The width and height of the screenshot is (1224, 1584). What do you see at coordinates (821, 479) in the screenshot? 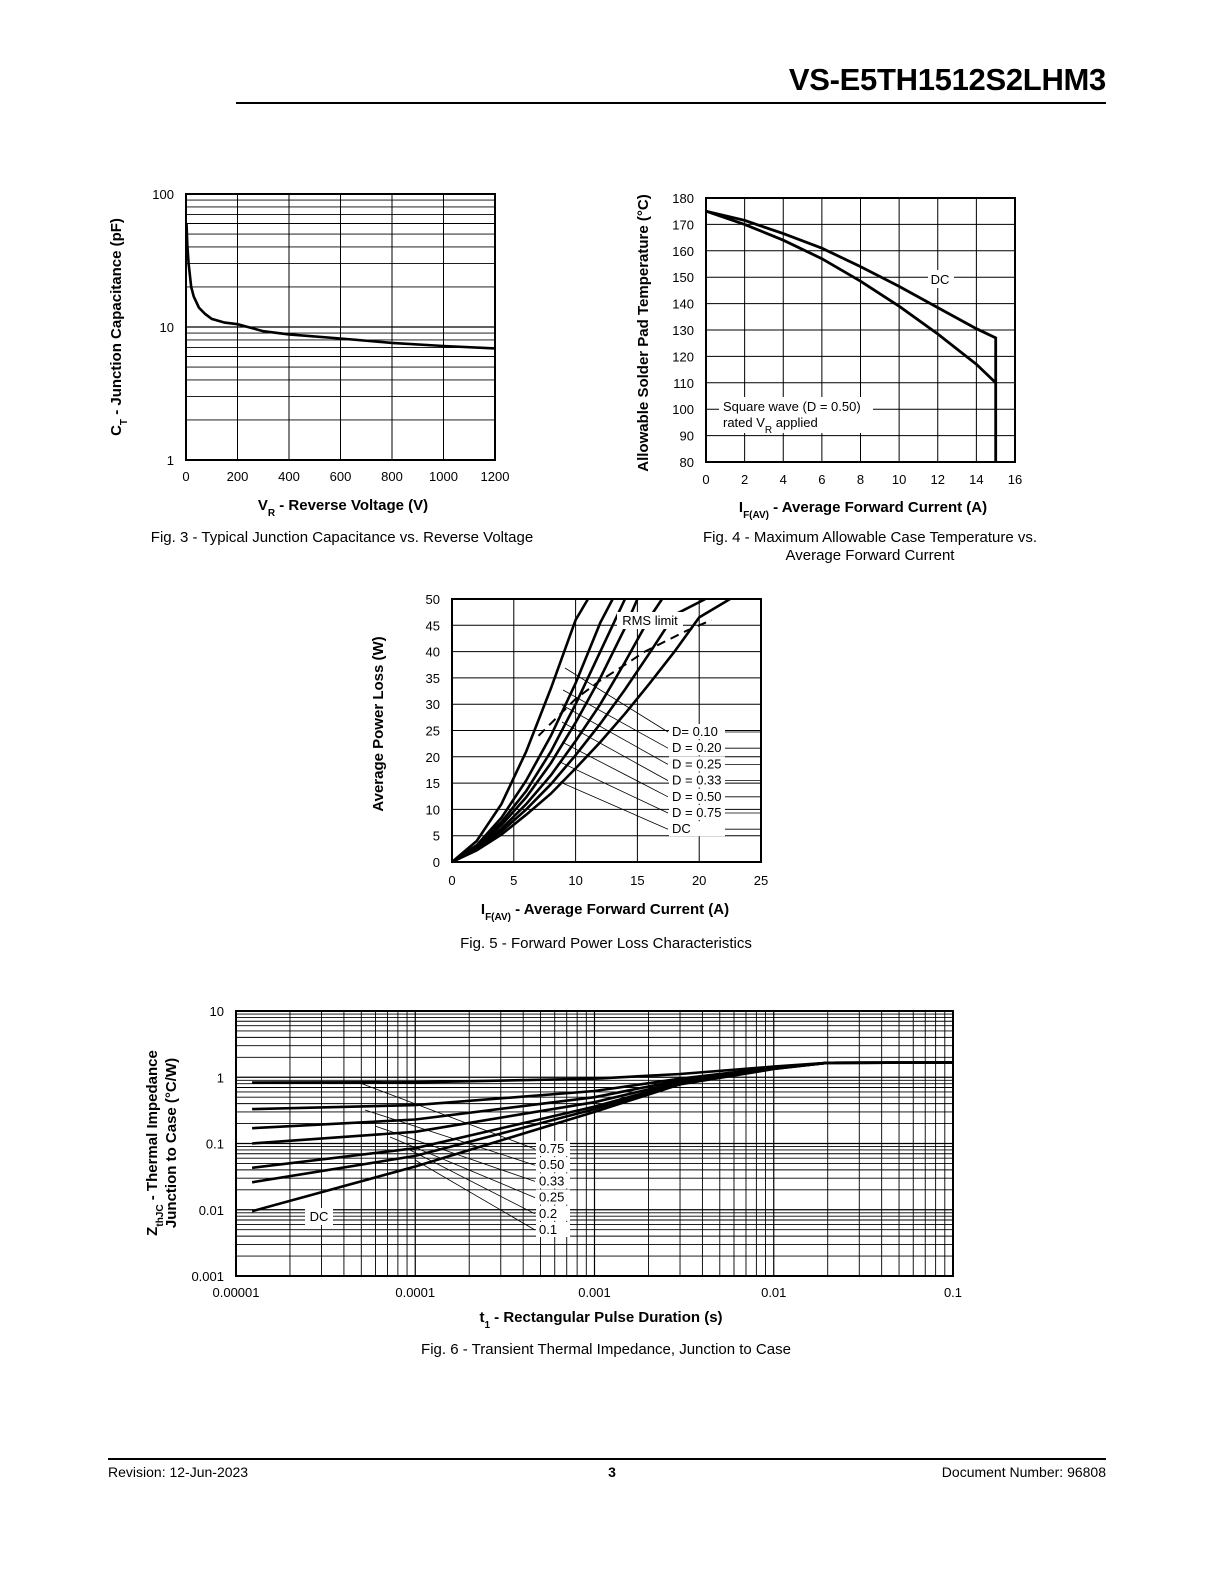
I see `fig4-x-tick-label: 6` at bounding box center [821, 479].